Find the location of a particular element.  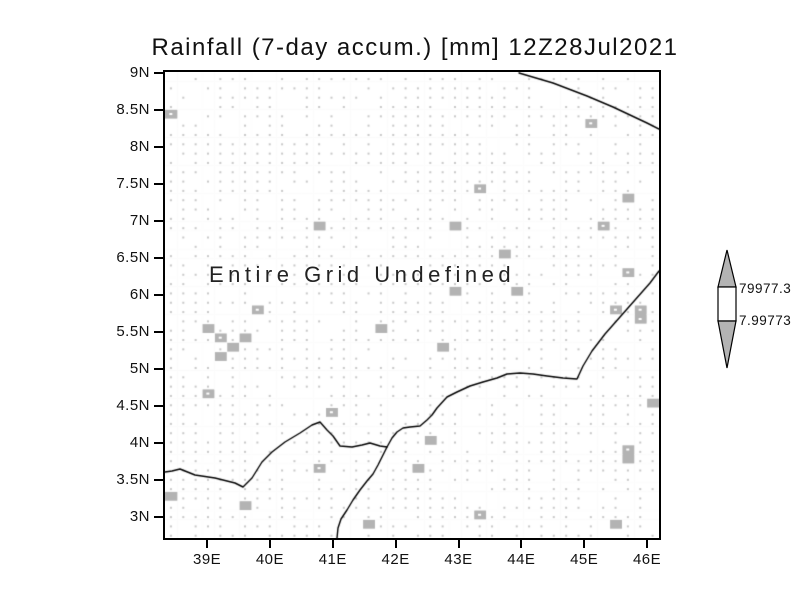

undefined-grid-annotation: Entire Grid Undefined is located at coordinates (362, 274).